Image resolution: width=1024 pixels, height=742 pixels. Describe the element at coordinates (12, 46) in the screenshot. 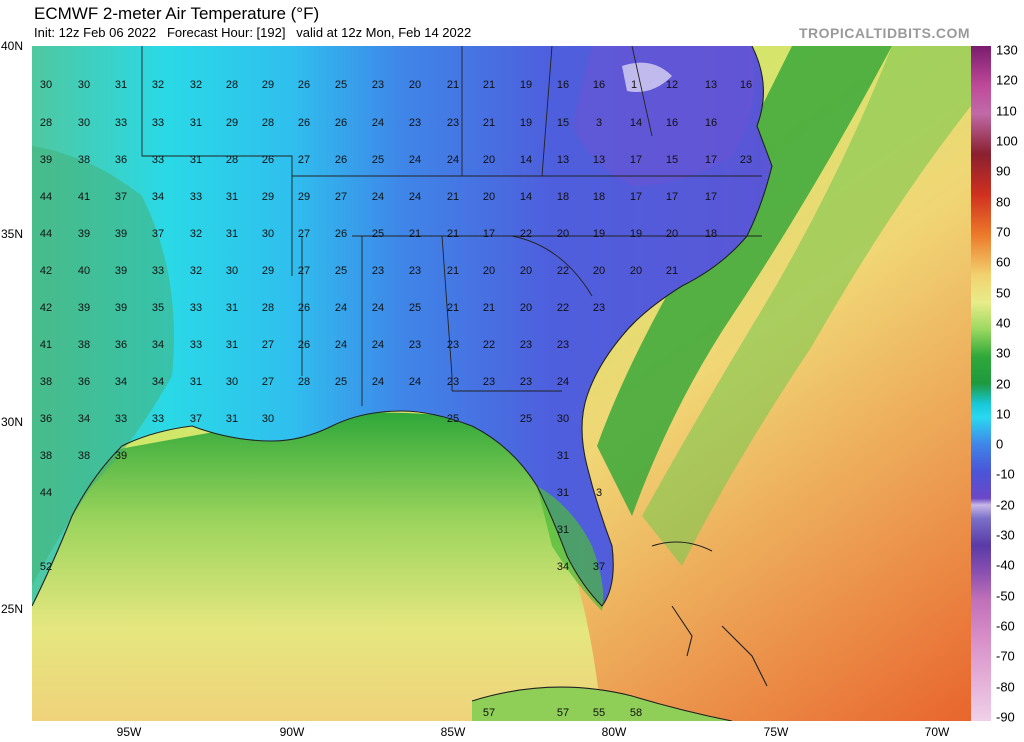

I see `lat-label-40n: 40N` at that location.